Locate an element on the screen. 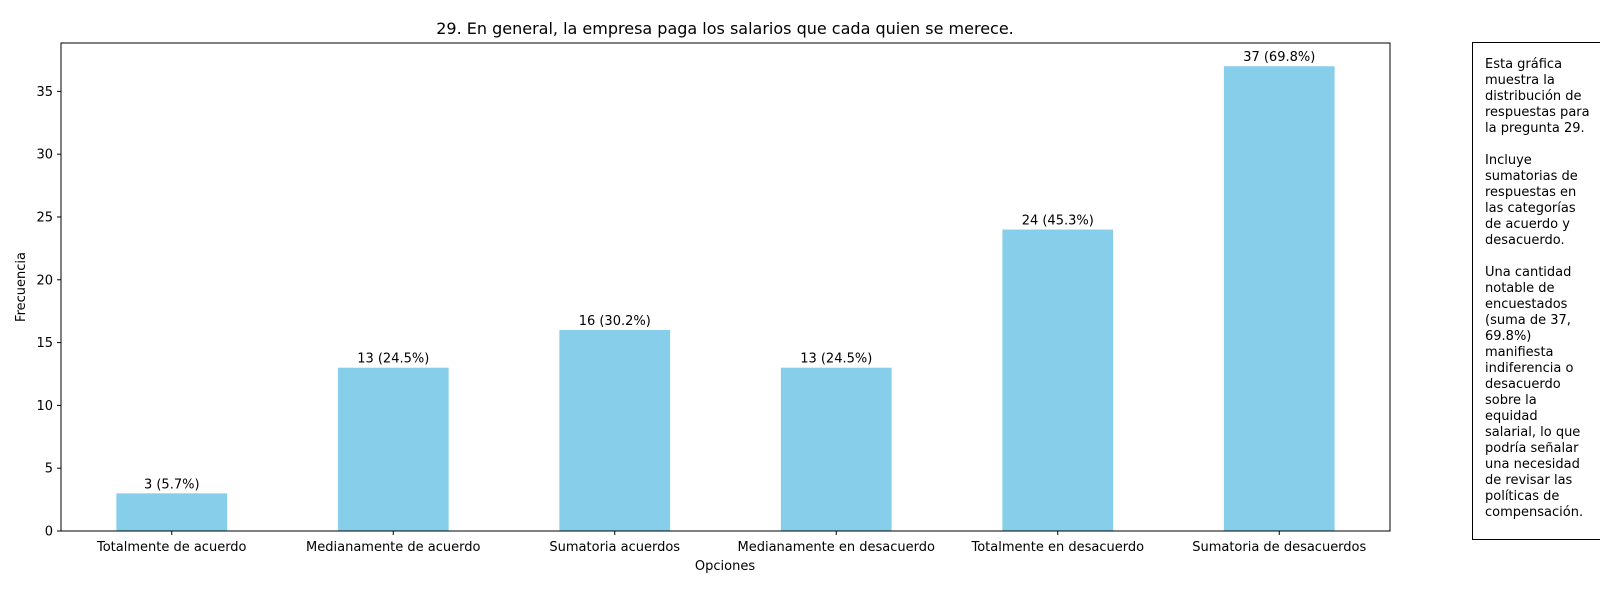  x-tick-label: Sumatoria acuerdos is located at coordinates (614, 547).